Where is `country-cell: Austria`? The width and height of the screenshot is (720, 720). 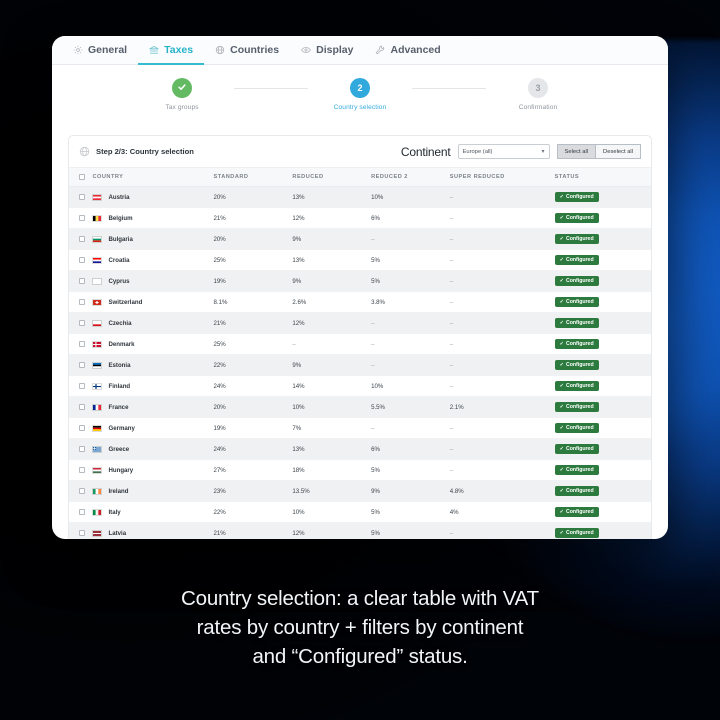 country-cell: Austria is located at coordinates (153, 197).